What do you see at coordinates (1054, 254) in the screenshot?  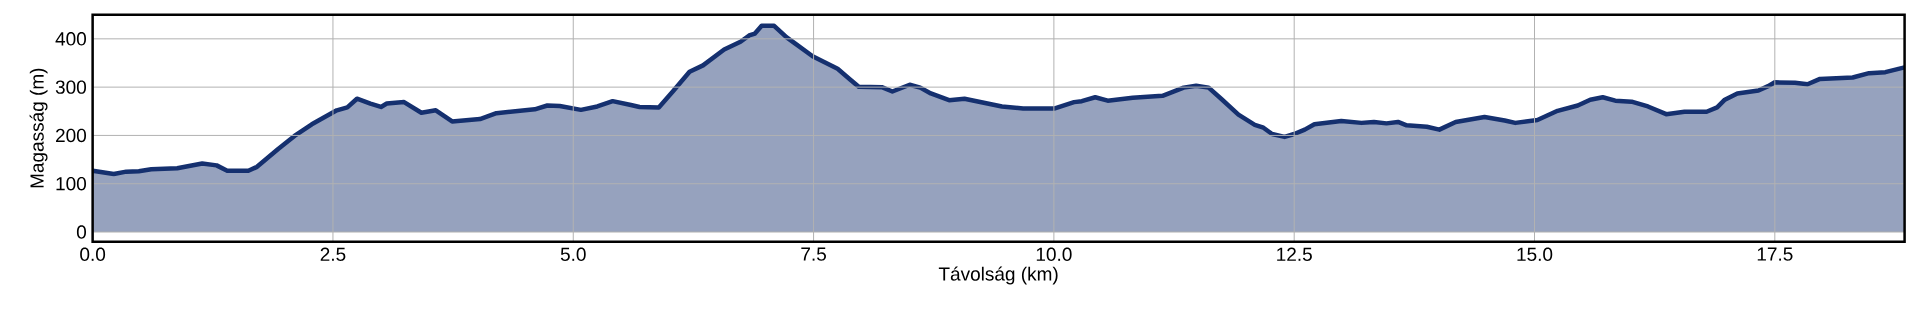 I see `x-tick-label: 10.0` at bounding box center [1054, 254].